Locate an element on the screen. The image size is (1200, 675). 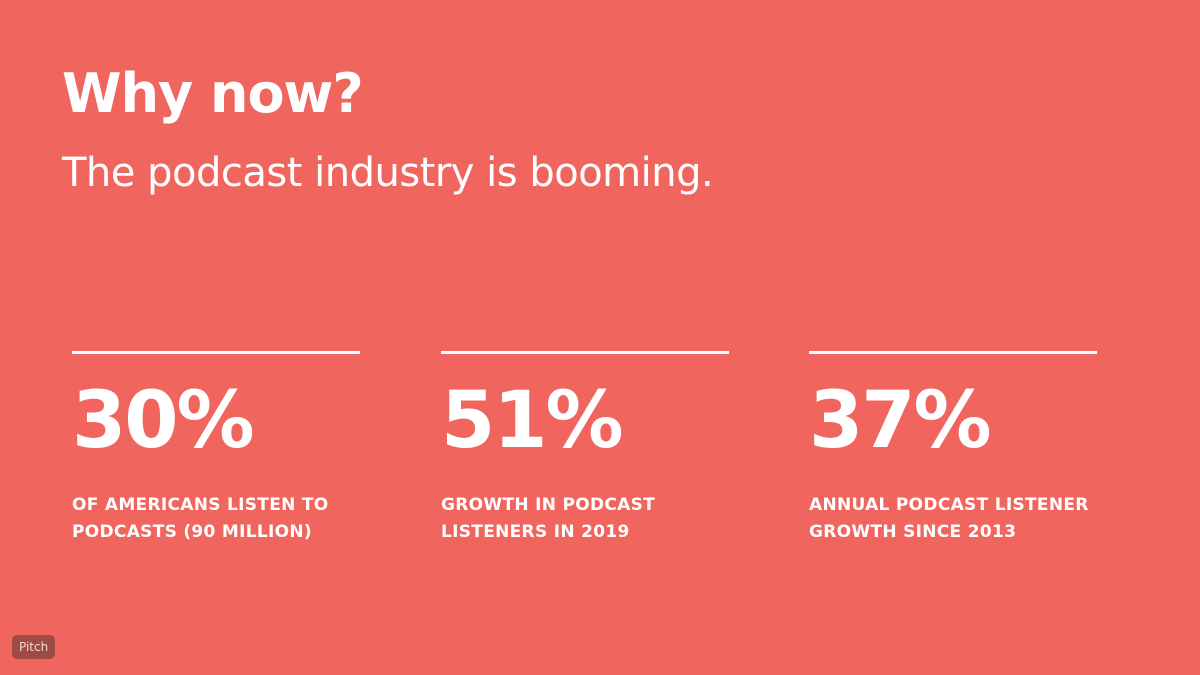
stat-label-line: GROWTH IN PODCAST is located at coordinates (548, 505).